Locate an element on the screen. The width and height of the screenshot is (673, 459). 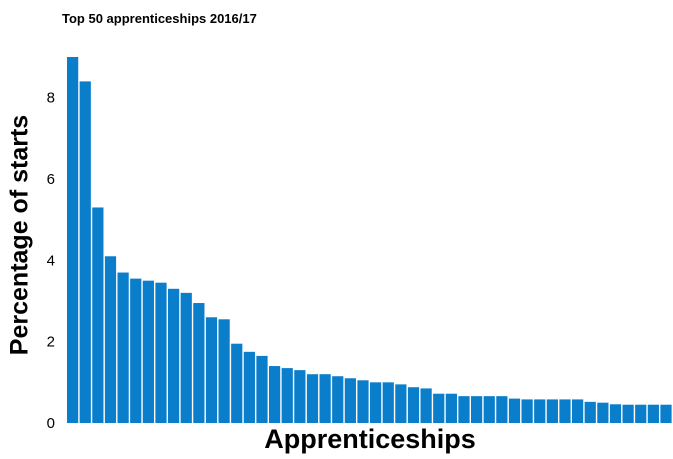
y-tick-label-4: 4 is located at coordinates (51, 260).